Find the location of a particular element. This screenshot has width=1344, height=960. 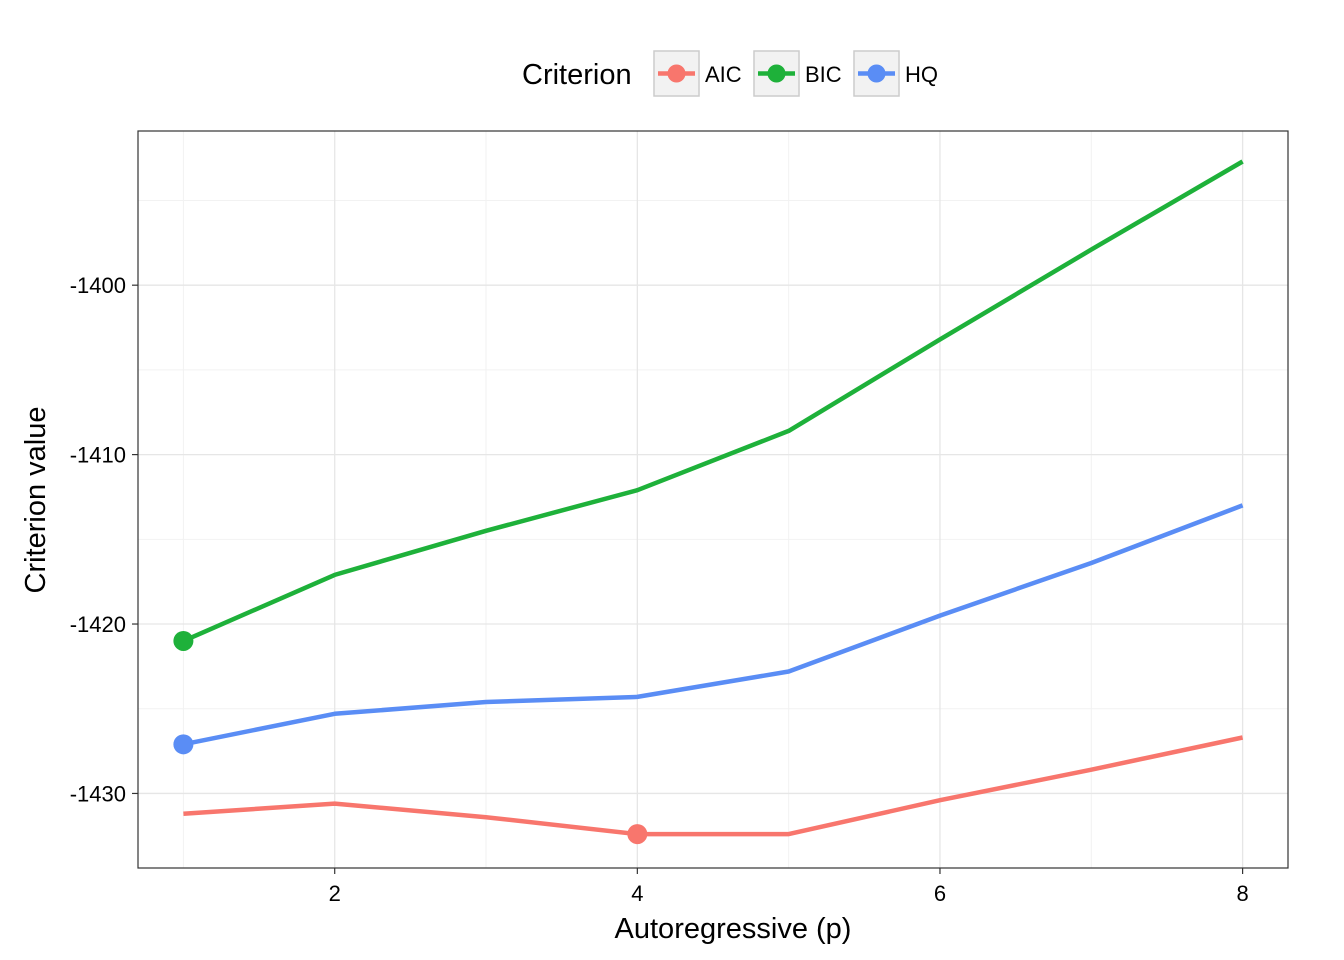

legend-label-hq: HQ is located at coordinates (921, 74).